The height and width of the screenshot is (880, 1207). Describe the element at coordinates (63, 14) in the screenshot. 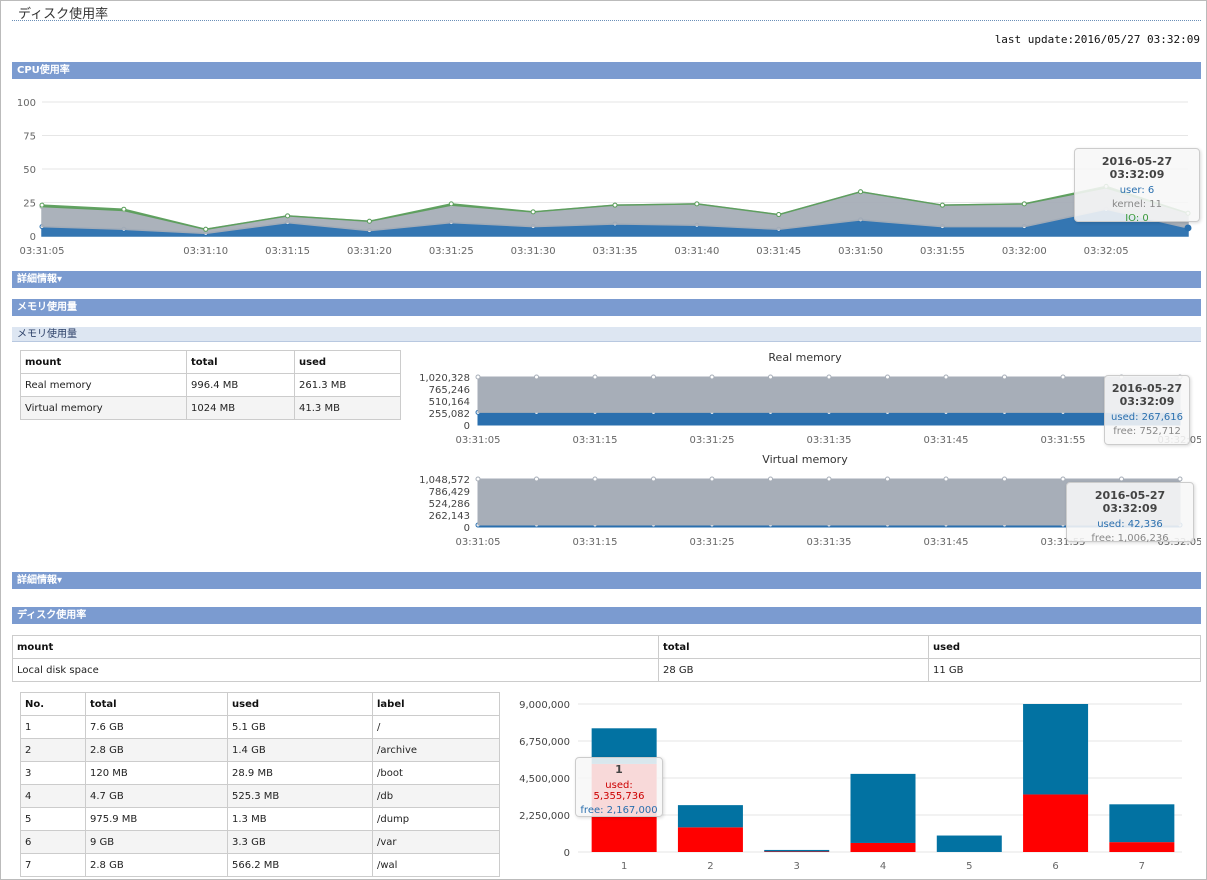

I see `page-title: ディスク使用率` at that location.